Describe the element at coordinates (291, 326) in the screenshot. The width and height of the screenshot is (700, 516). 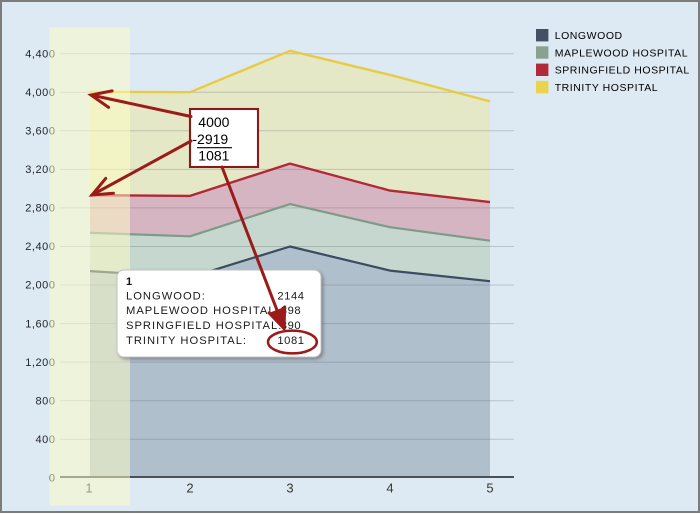
I see `svg-text: 390` at that location.